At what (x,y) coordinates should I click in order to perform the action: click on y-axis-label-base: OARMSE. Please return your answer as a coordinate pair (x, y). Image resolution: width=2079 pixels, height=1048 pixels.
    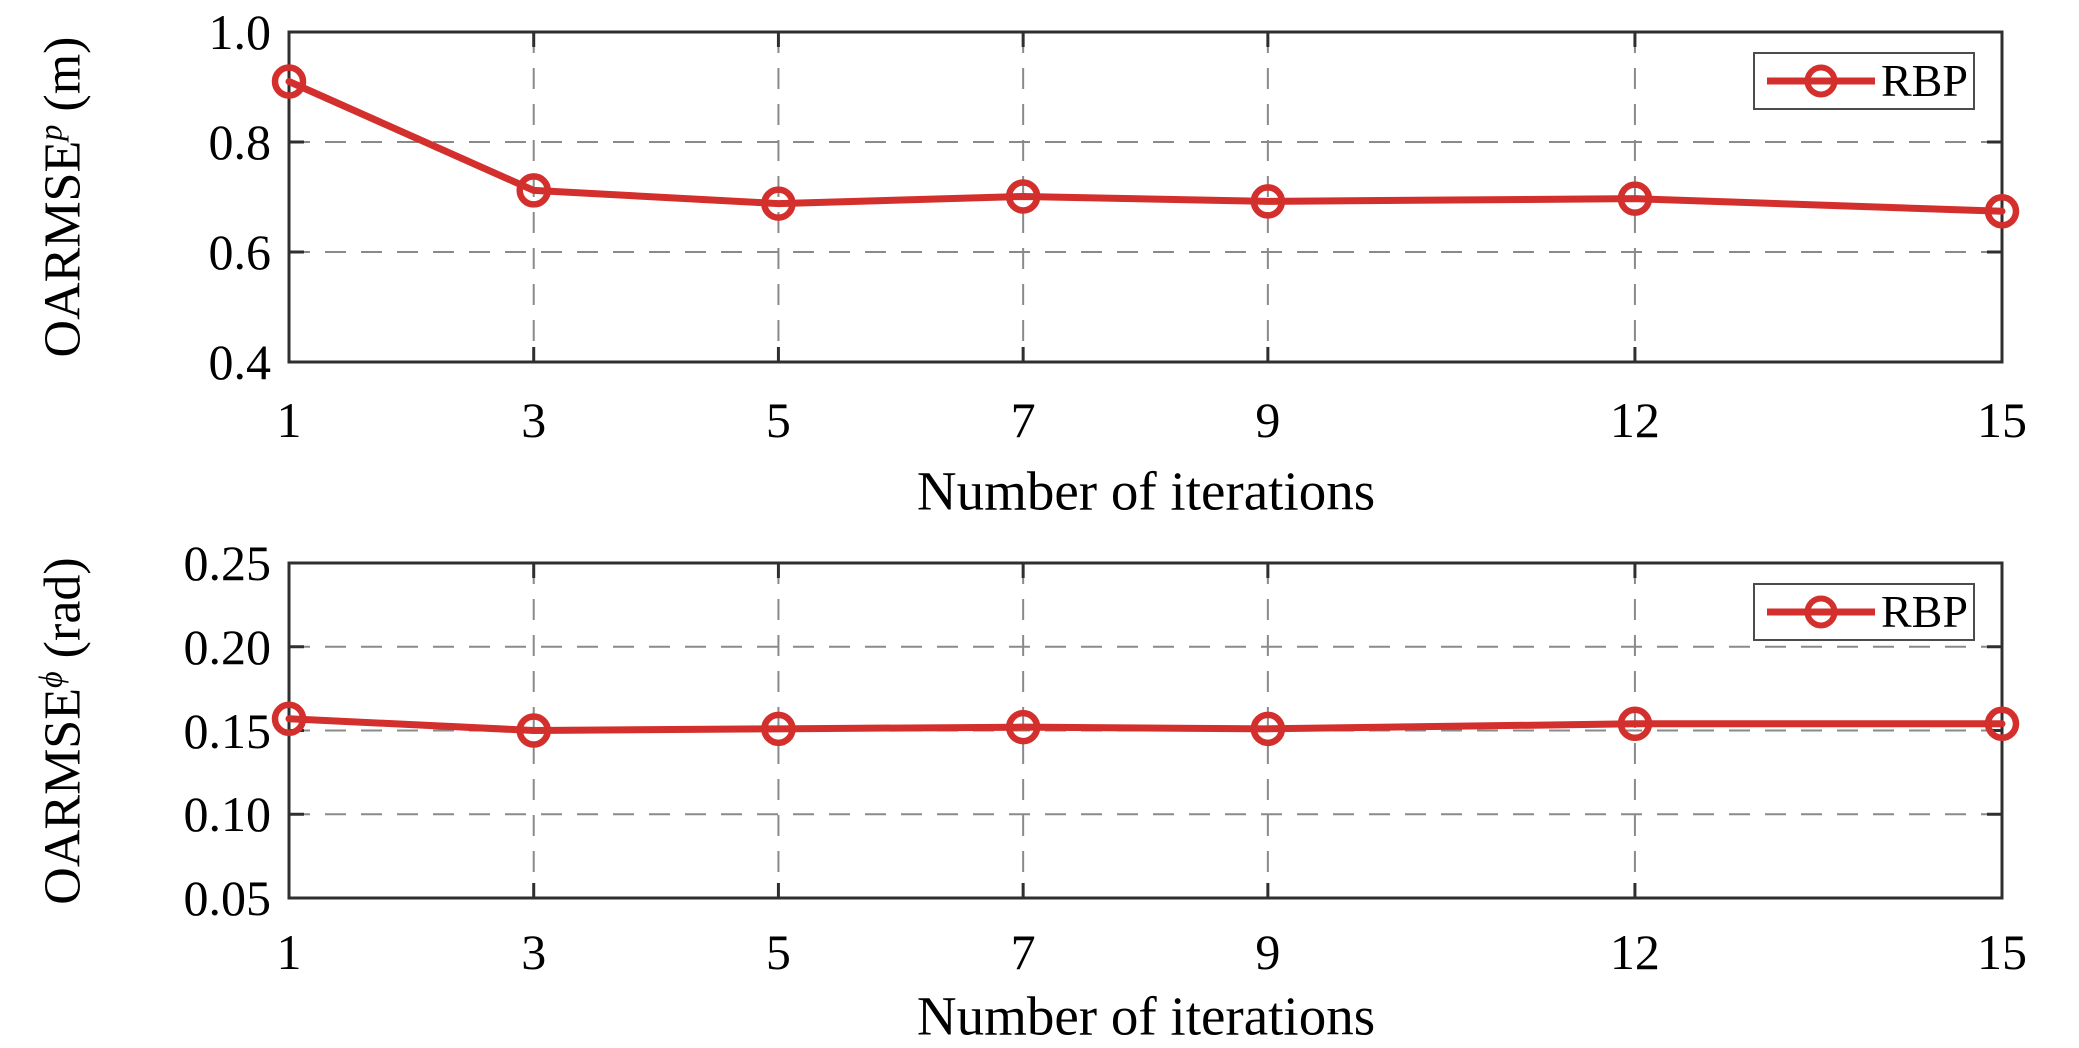
    Looking at the image, I should click on (63, 796).